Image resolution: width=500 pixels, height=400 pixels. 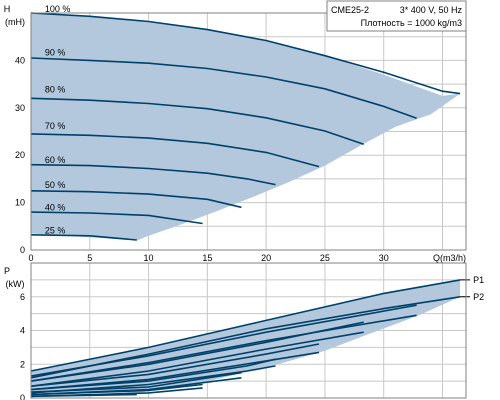 I want to click on x-tick-label: 25, so click(x=325, y=258).